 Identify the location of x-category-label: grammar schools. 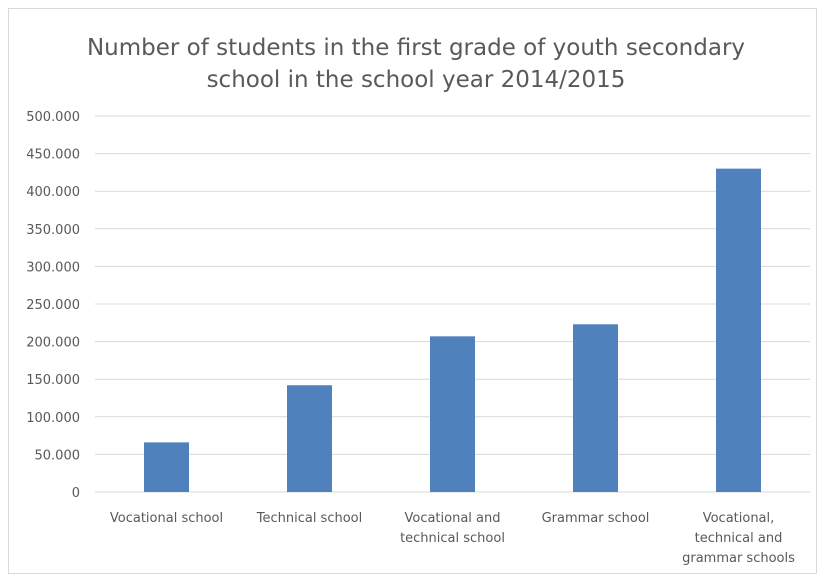
(738, 558).